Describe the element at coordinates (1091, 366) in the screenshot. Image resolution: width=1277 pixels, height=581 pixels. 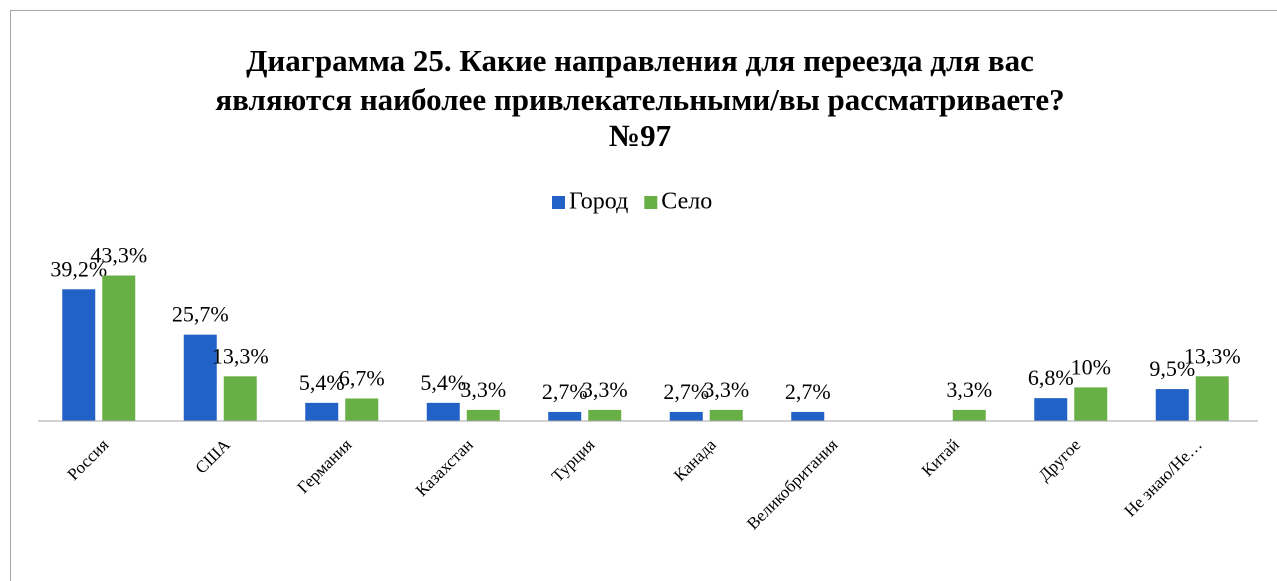
I see `data-label: 10%` at that location.